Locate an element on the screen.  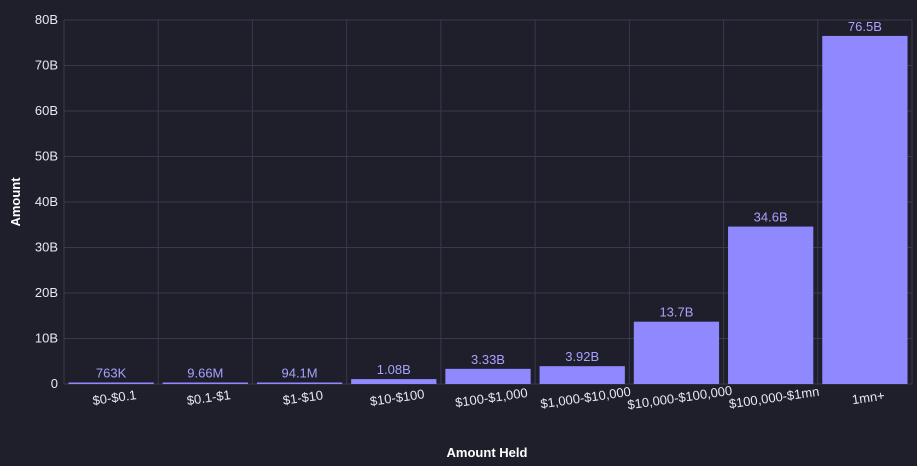
y-tick-label: 0 is located at coordinates (54, 383).